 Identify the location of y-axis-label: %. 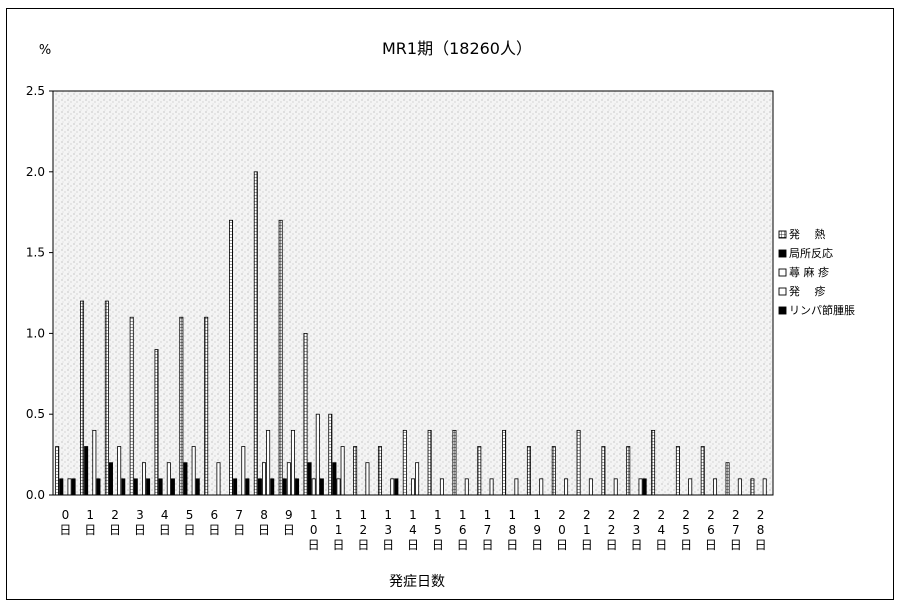
(45, 50).